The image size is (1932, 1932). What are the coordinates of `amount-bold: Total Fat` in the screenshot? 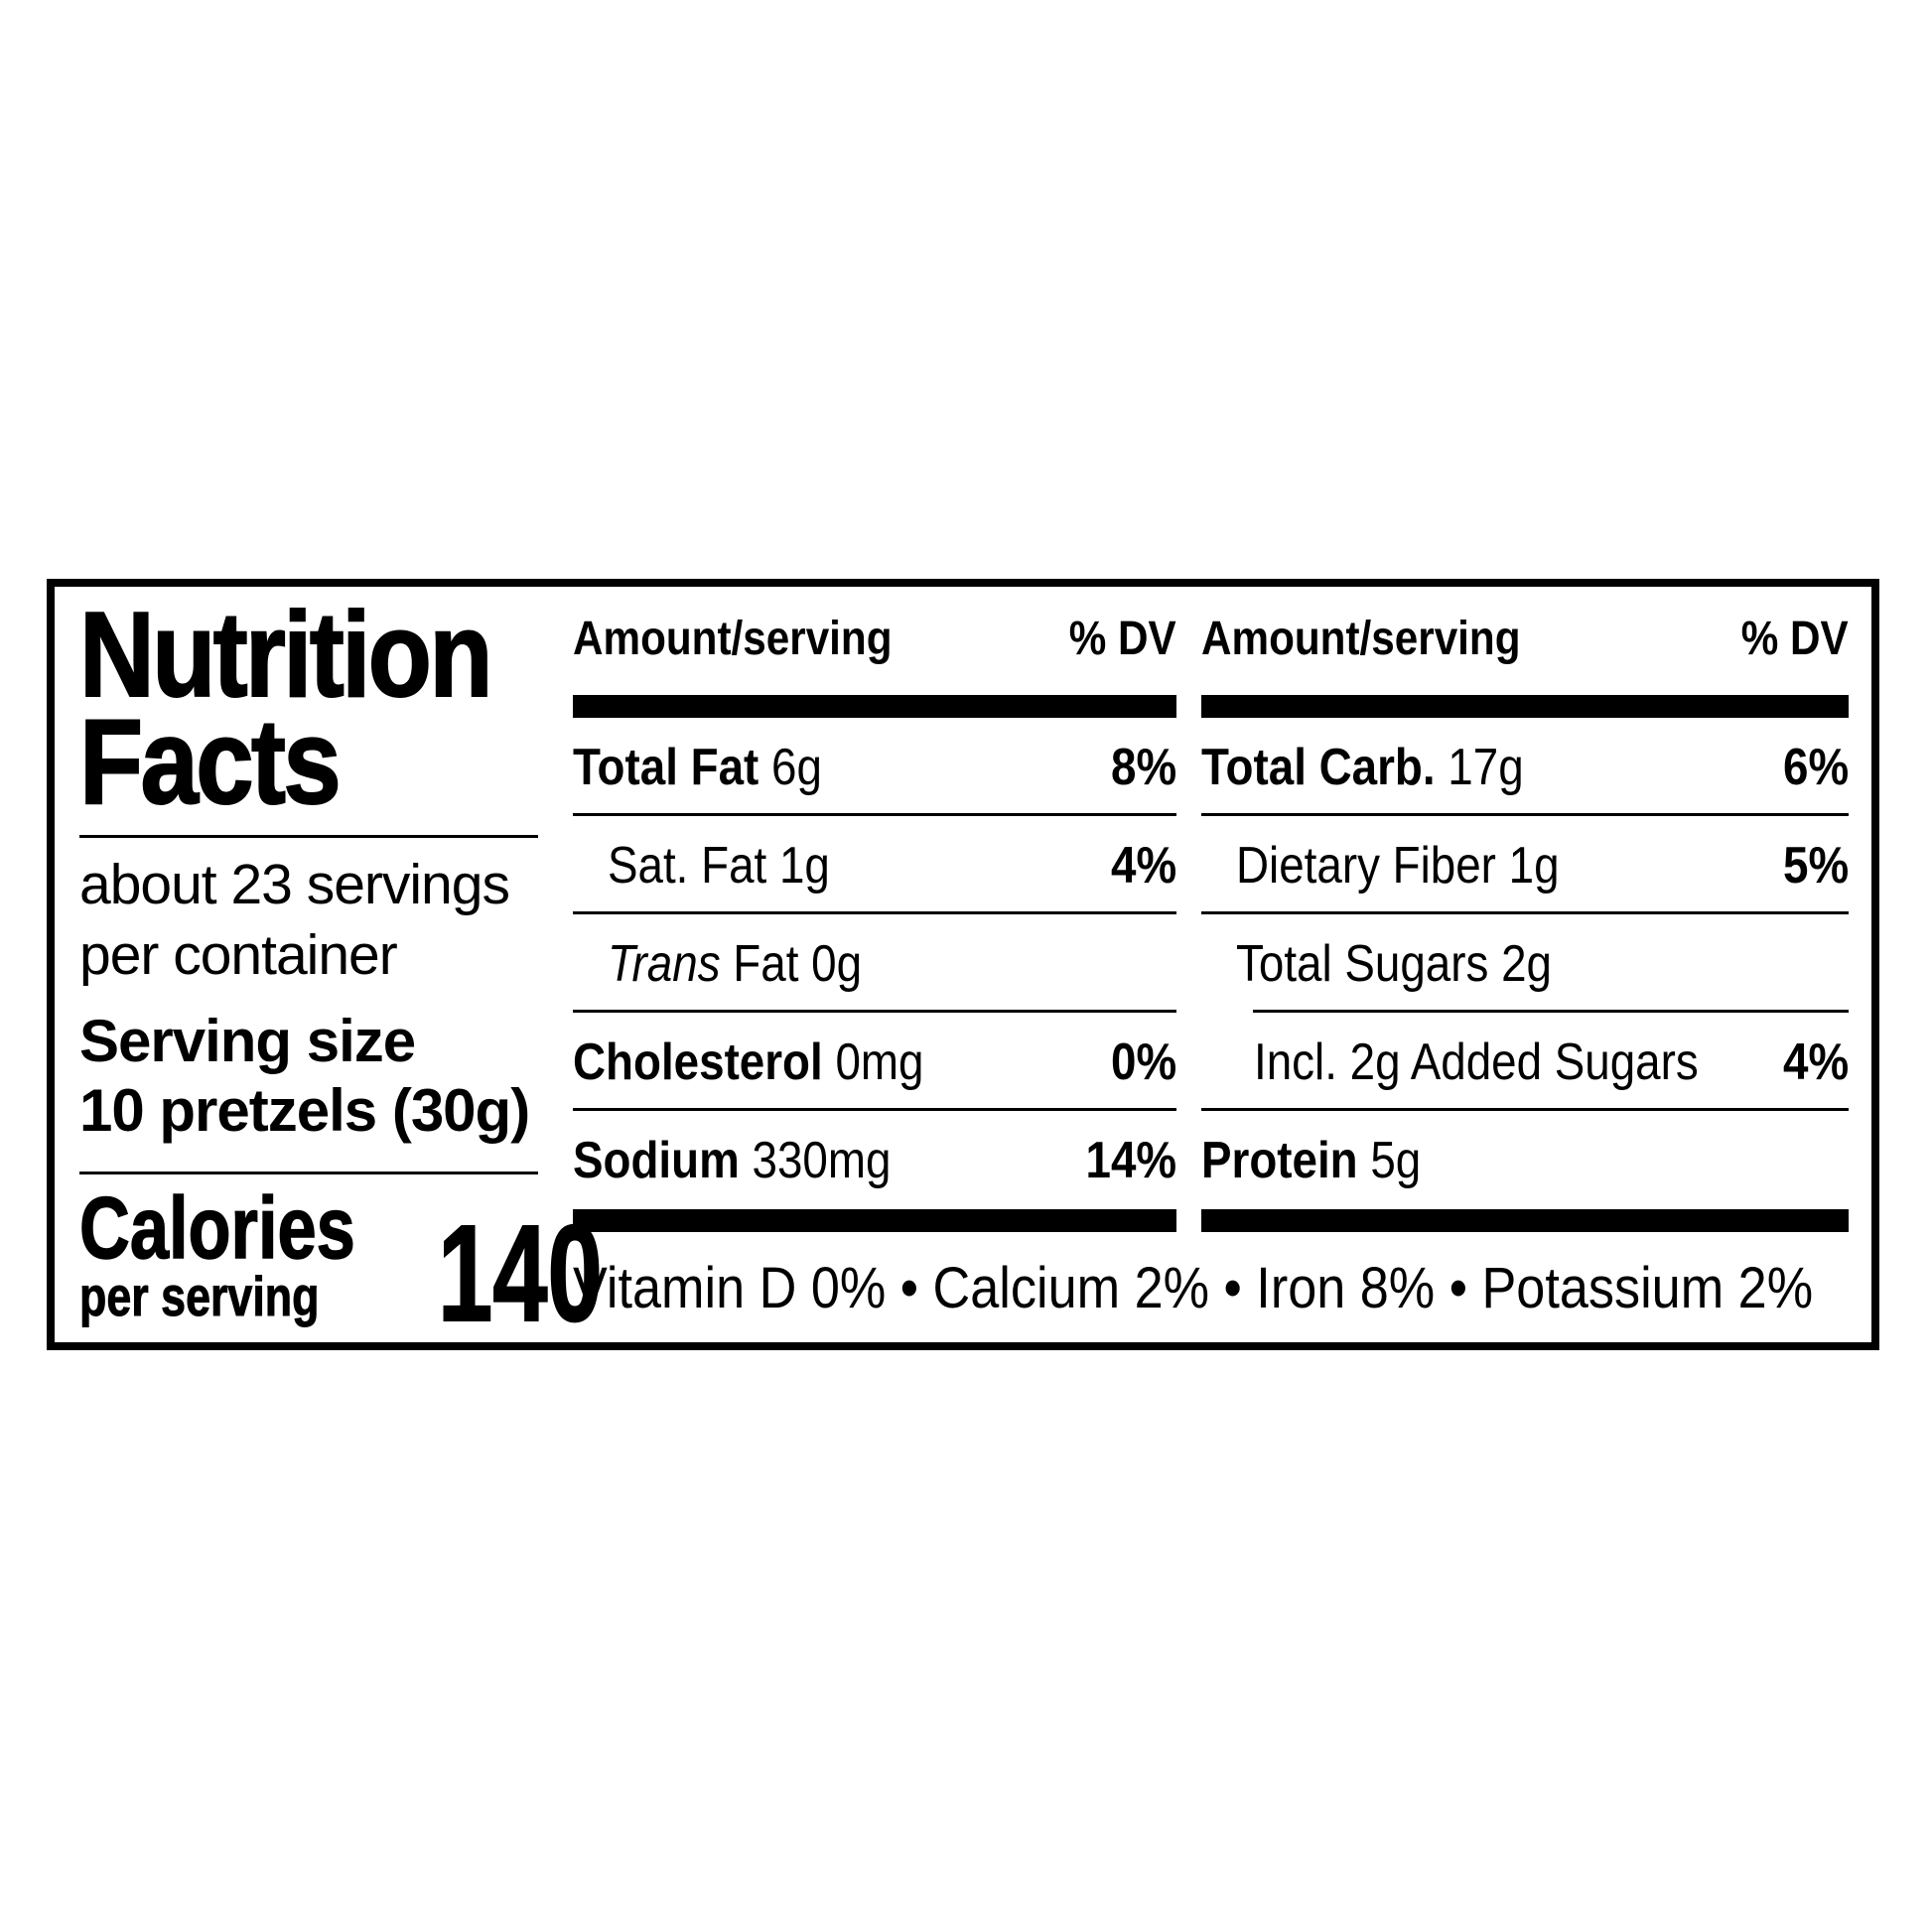 It's located at (666, 767).